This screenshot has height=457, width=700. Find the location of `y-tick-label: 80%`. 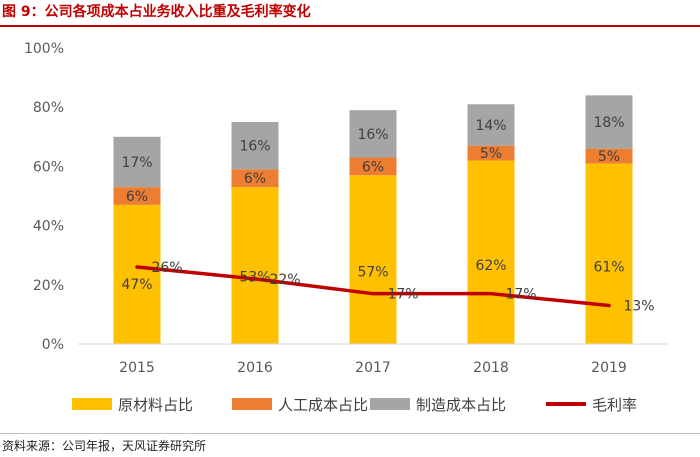

y-tick-label: 80% is located at coordinates (48, 108).